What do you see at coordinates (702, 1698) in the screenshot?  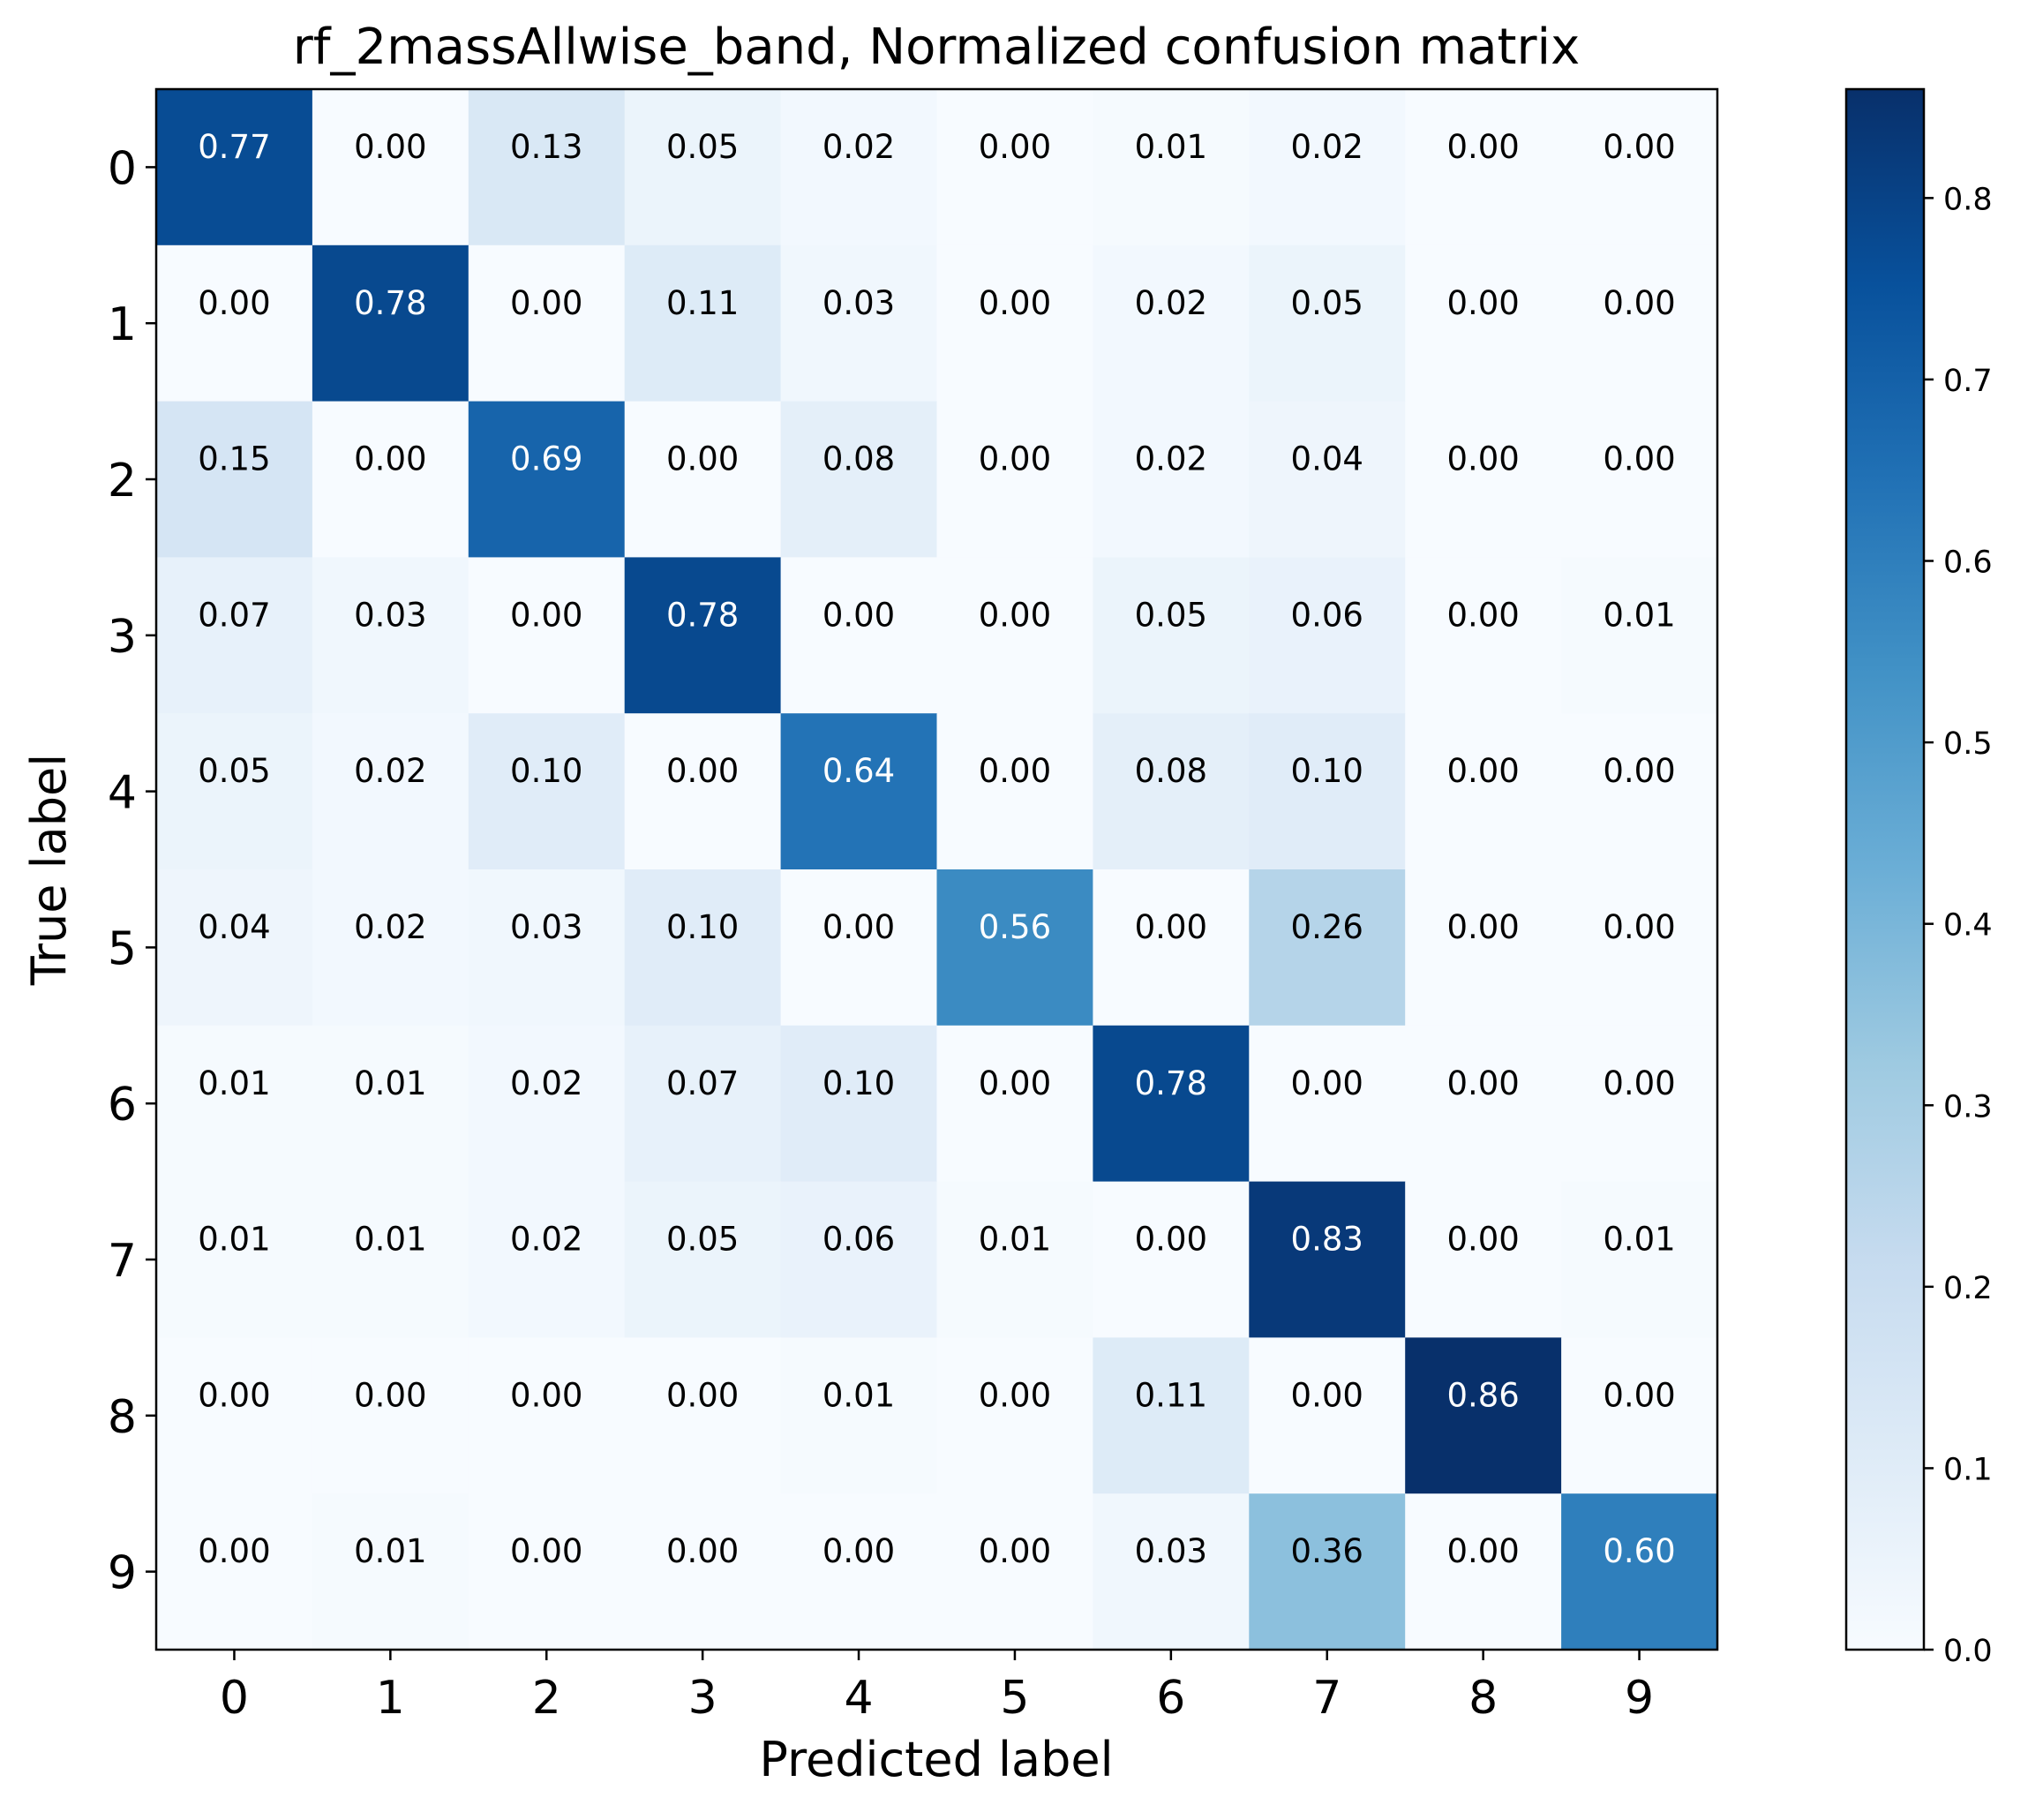 I see `x-tick-label: 3` at bounding box center [702, 1698].